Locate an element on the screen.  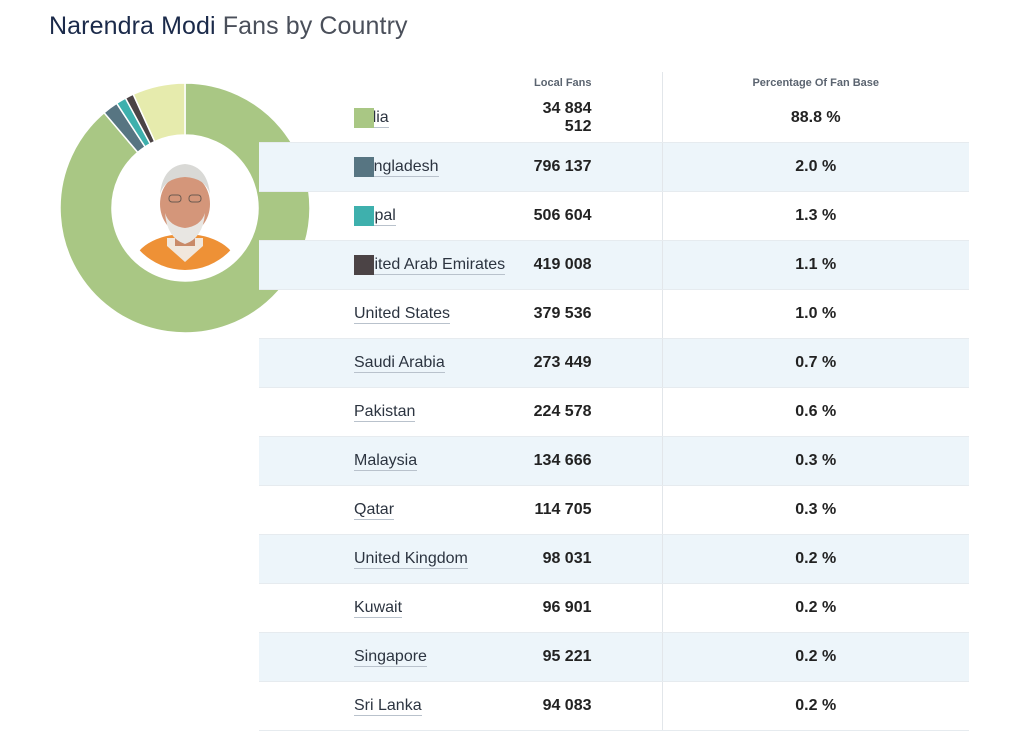
page-title-name: Narendra Modi is located at coordinates (132, 26).